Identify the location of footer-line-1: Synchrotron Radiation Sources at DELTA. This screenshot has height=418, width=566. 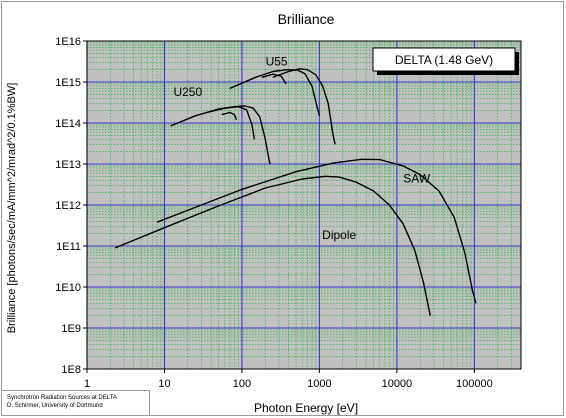
(62, 398).